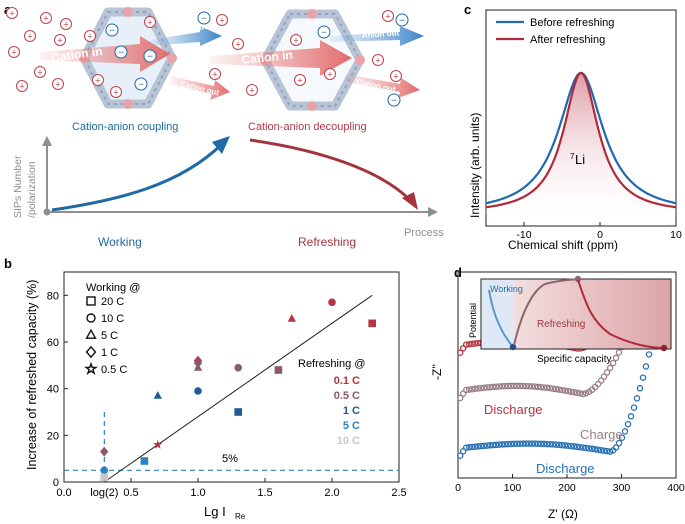  Describe the element at coordinates (112, 319) in the screenshot. I see `working-legend-label: 10 C` at that location.